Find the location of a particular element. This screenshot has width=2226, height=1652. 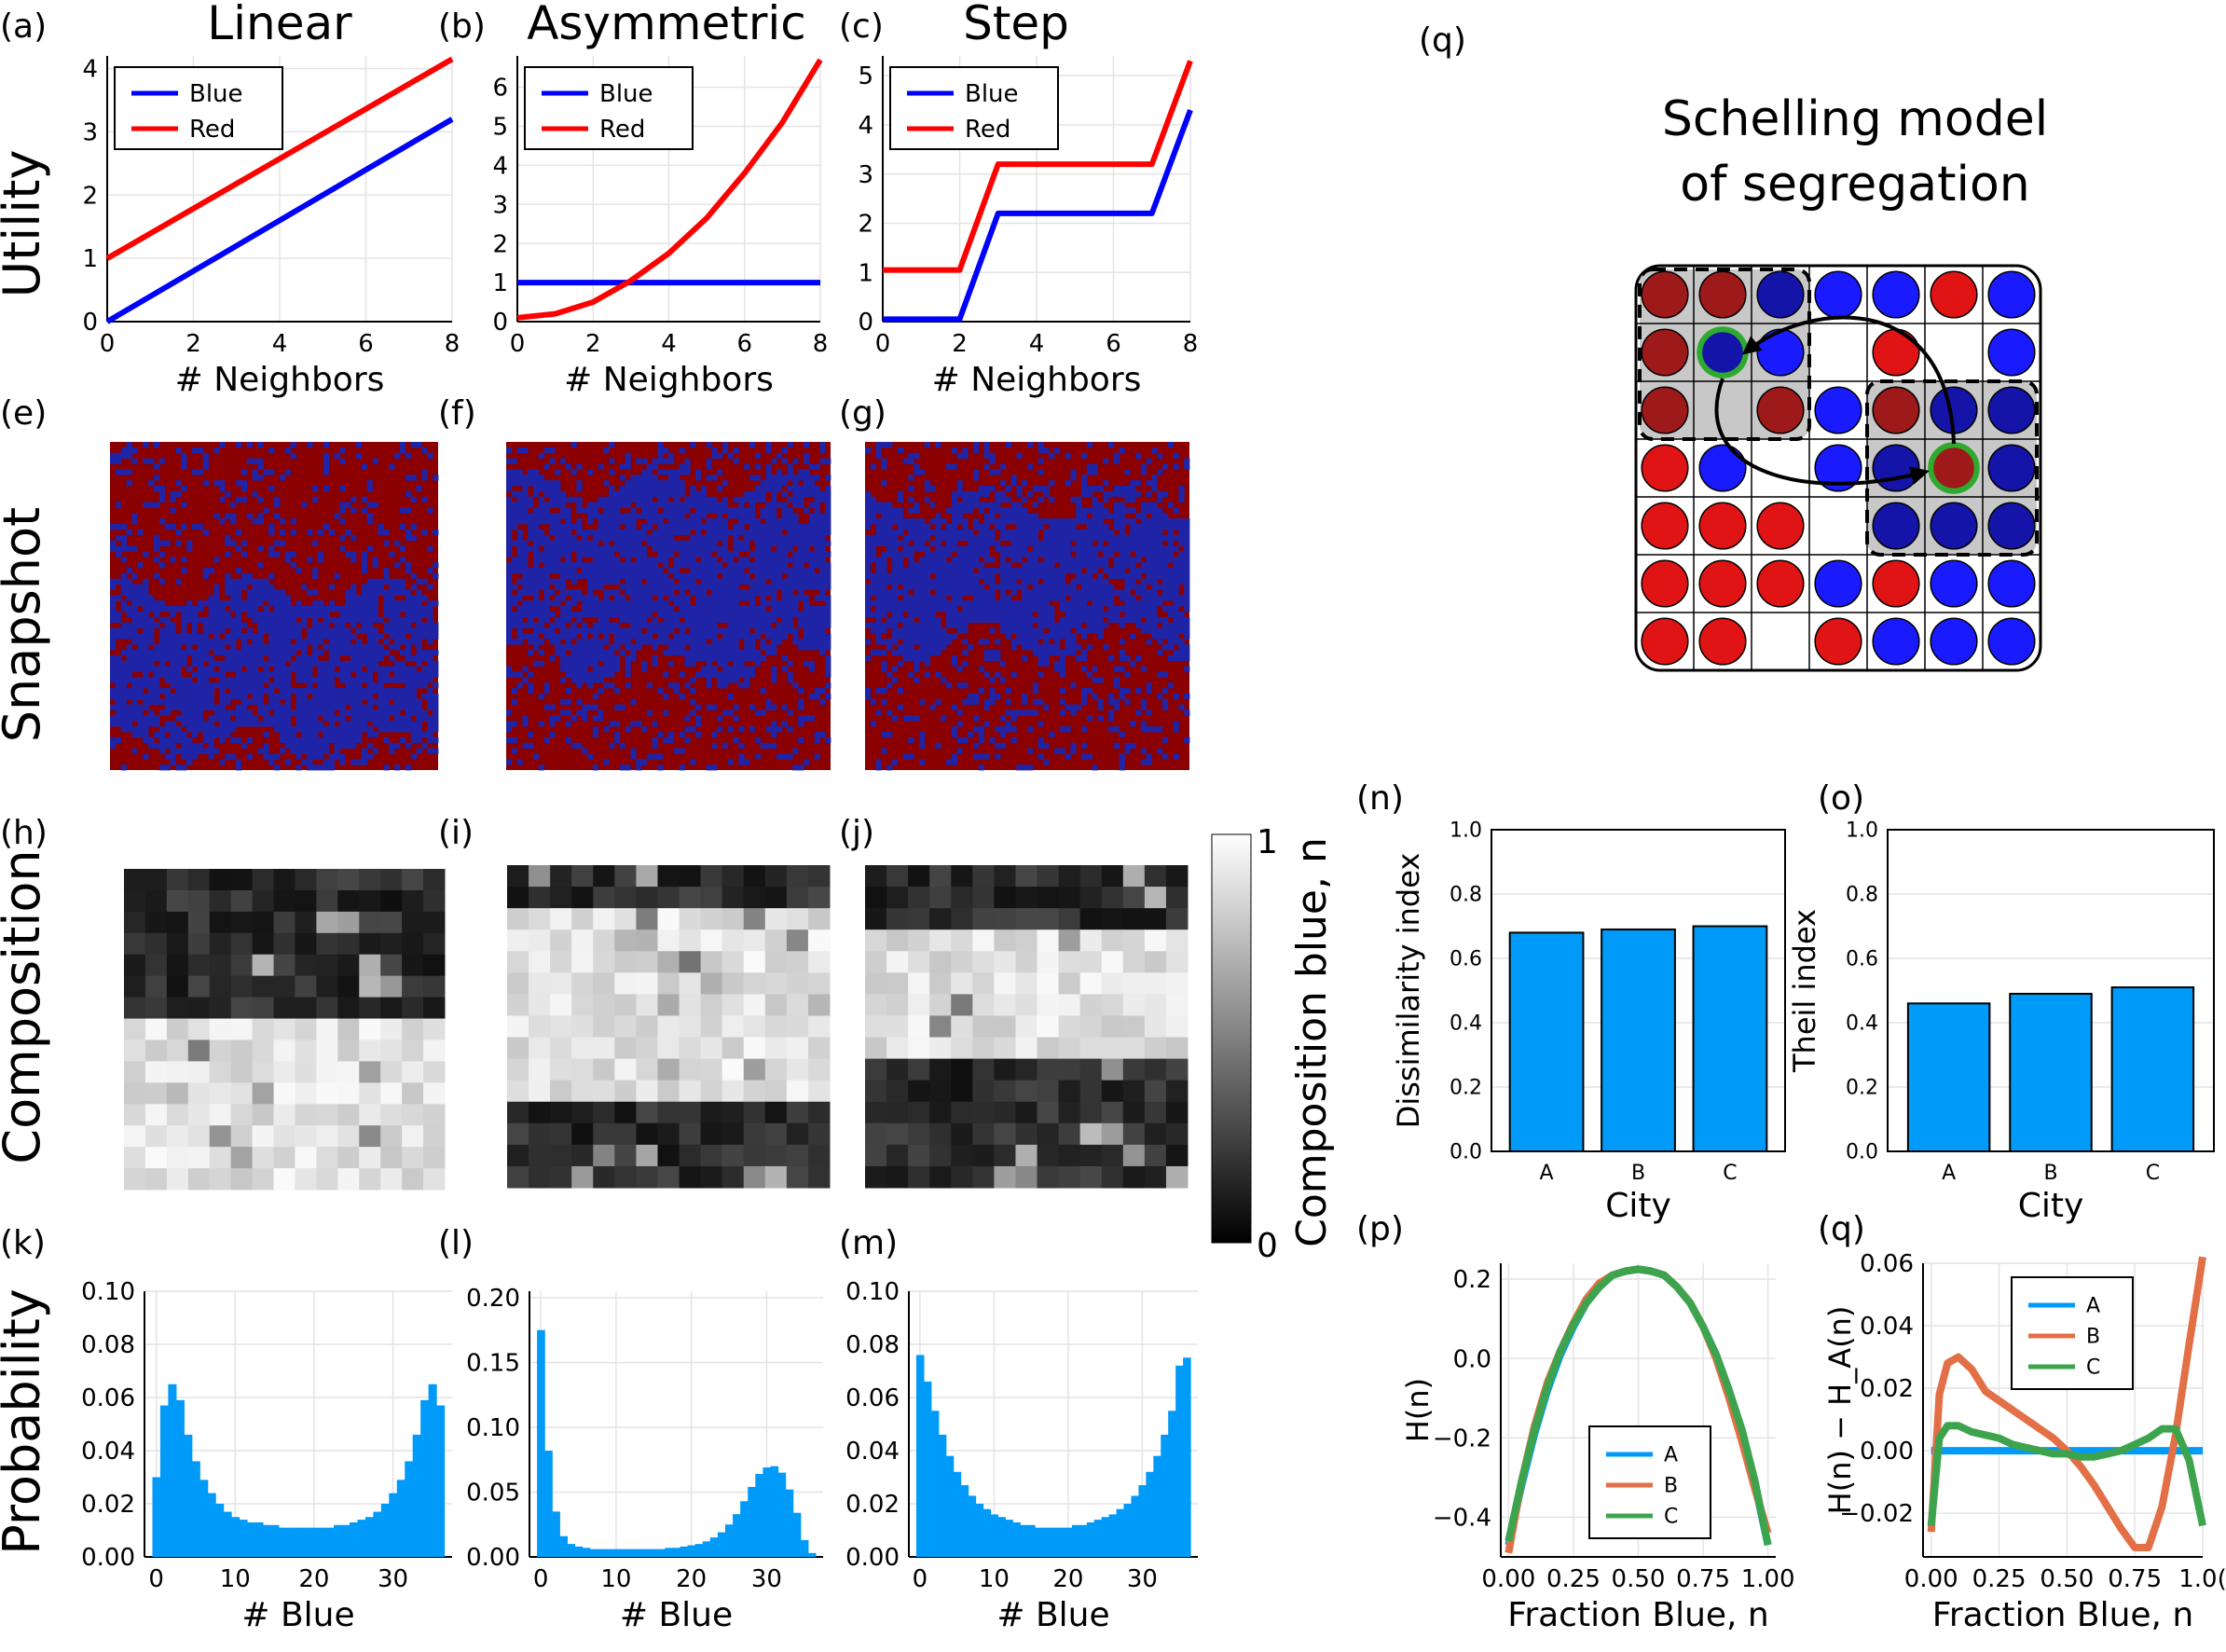

x-tick-label: 0.50 is located at coordinates (1639, 1579).